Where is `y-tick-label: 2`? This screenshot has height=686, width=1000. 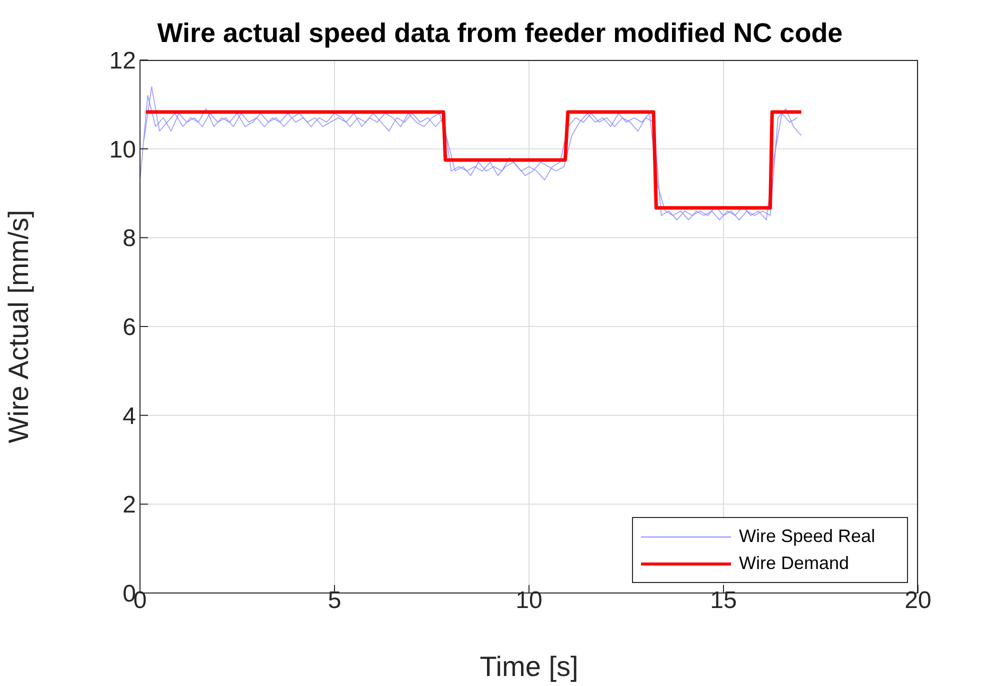
y-tick-label: 2 is located at coordinates (129, 505).